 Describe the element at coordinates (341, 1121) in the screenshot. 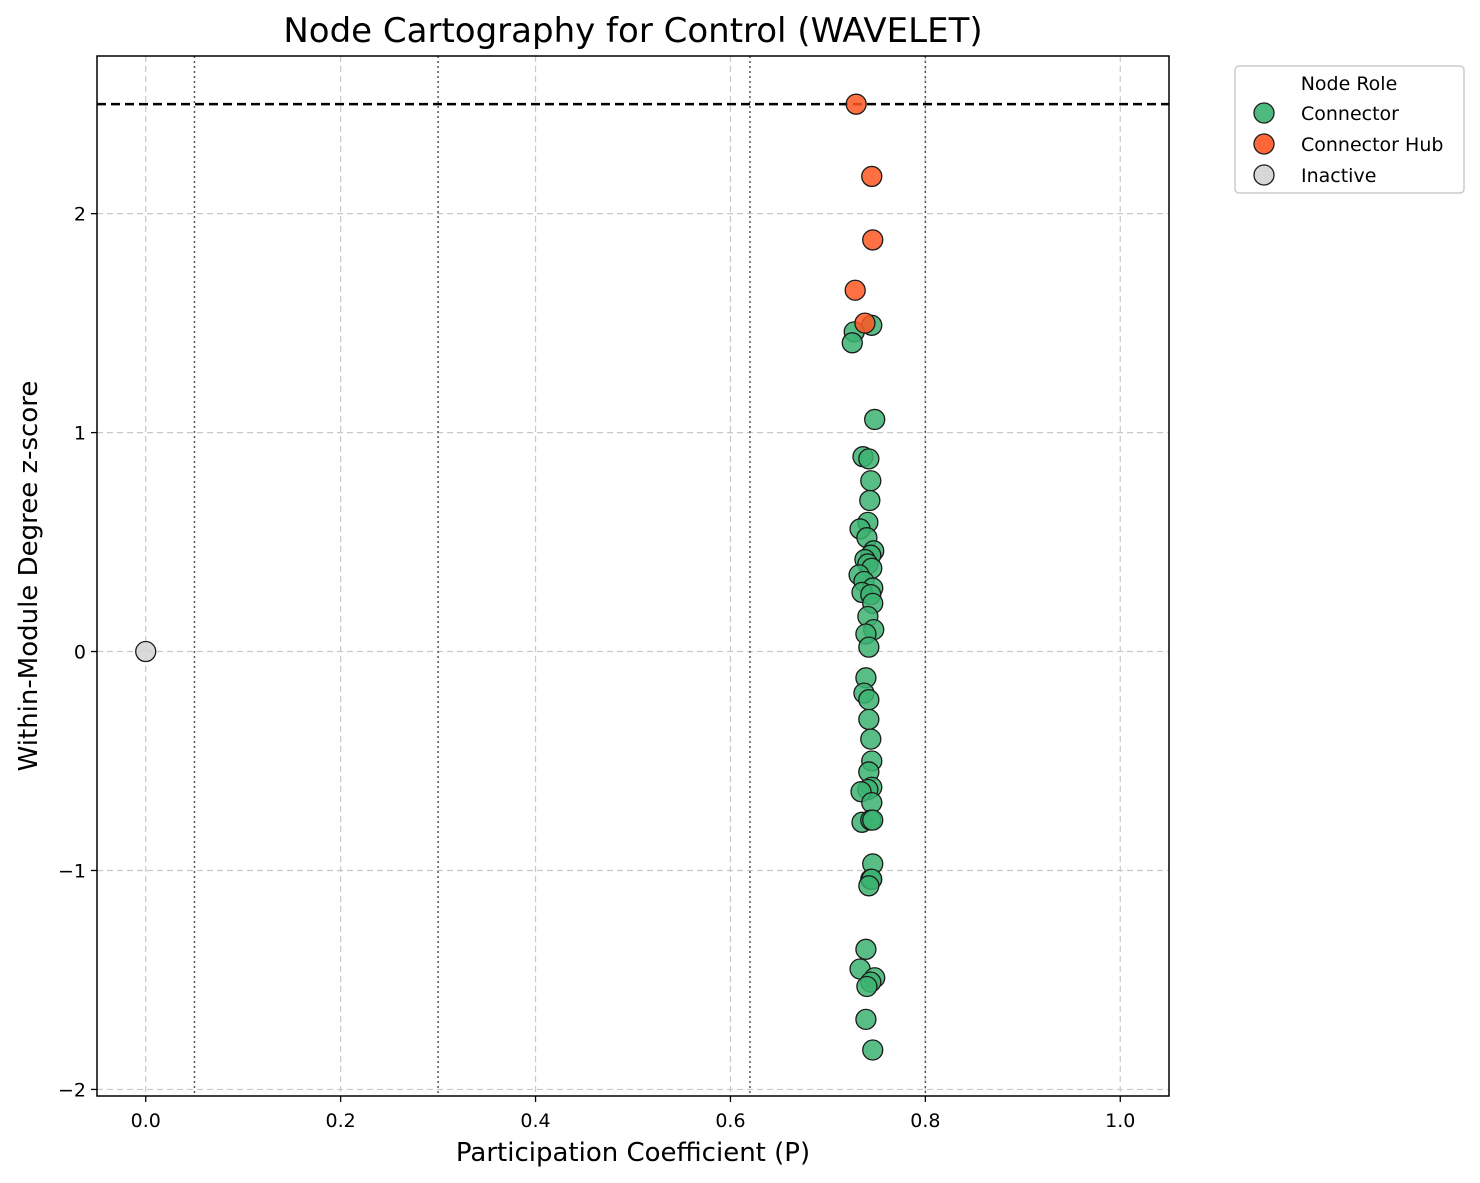

I see `x-tick-label: 0.2` at that location.